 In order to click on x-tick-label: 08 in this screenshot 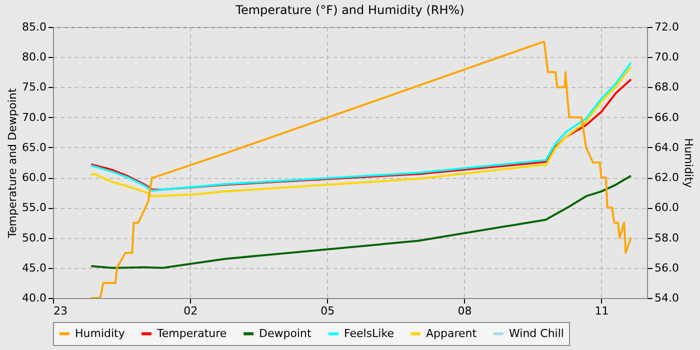, I will do `click(465, 311)`.